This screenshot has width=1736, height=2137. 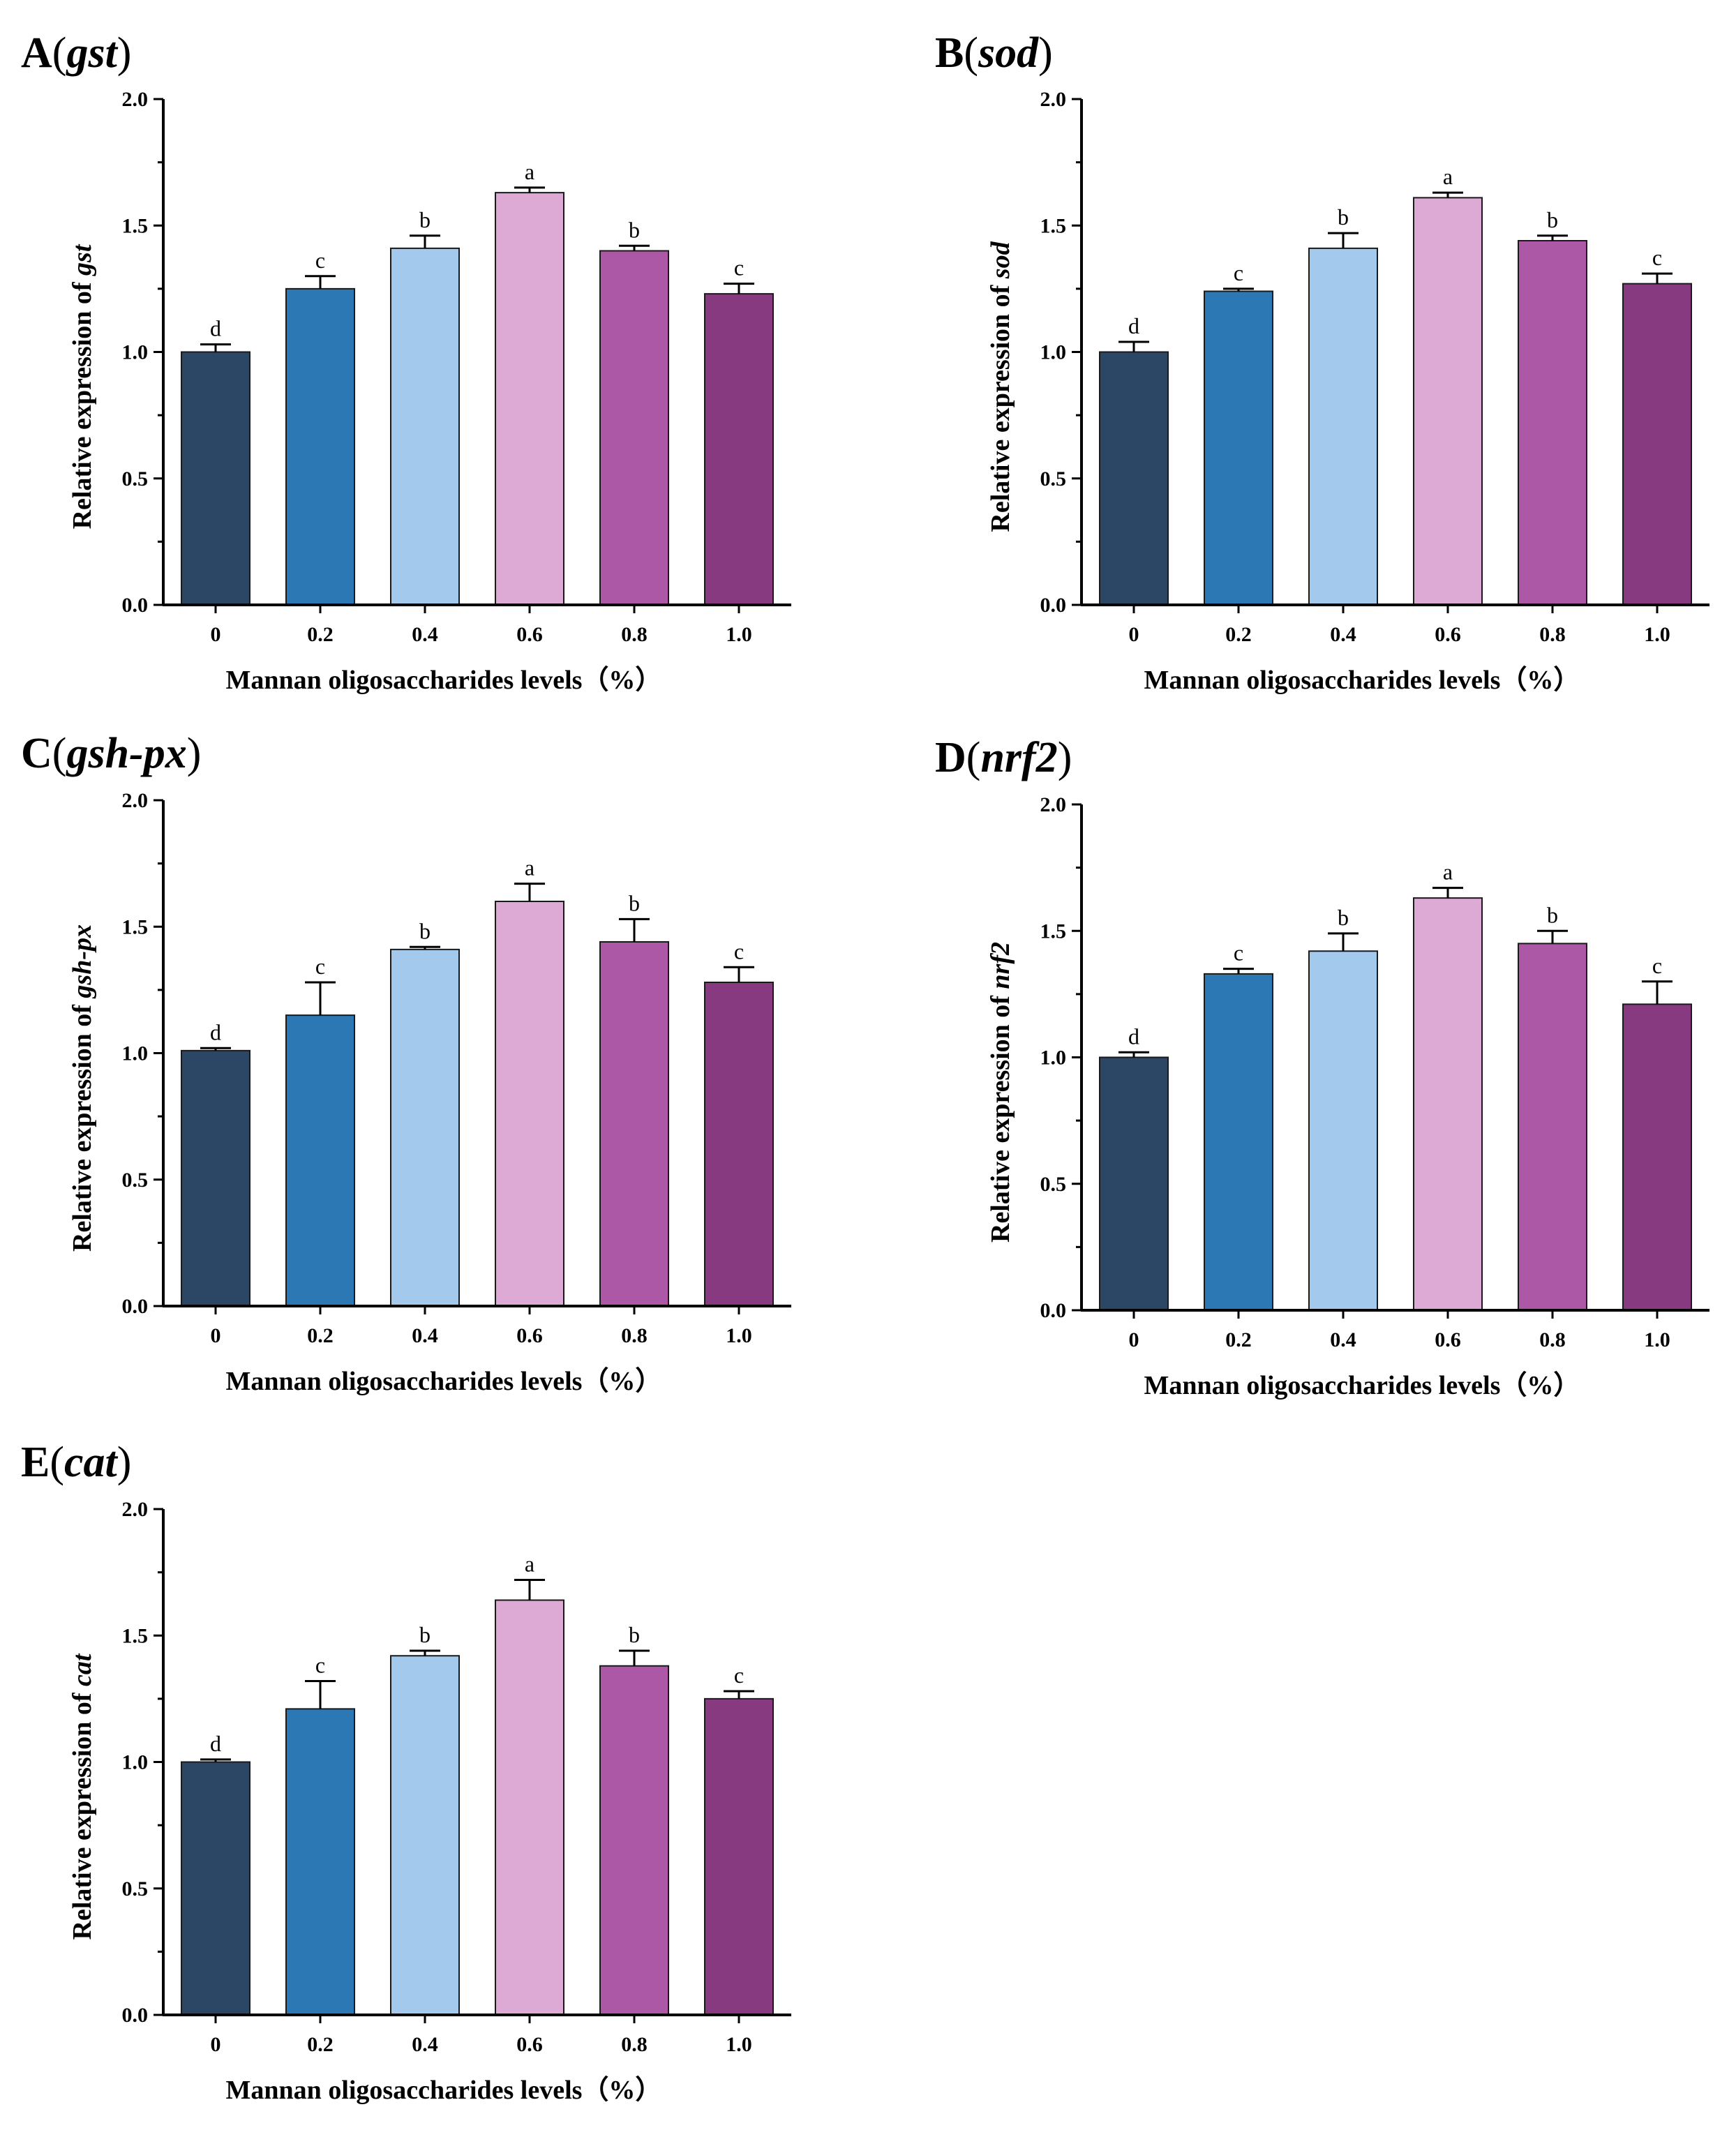 What do you see at coordinates (82, 1670) in the screenshot?
I see `y-axis-label-gene: cat` at bounding box center [82, 1670].